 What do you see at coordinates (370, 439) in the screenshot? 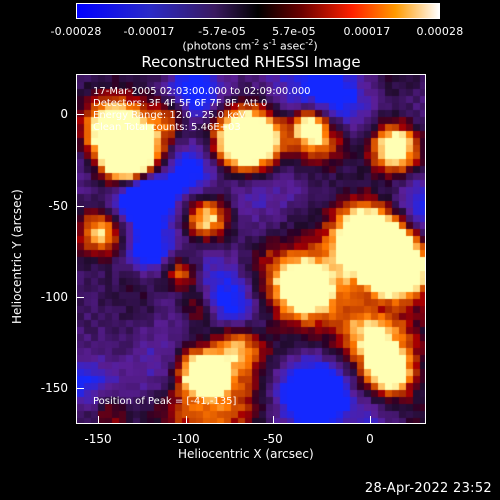
I see `x-tick-label: 0` at bounding box center [370, 439].